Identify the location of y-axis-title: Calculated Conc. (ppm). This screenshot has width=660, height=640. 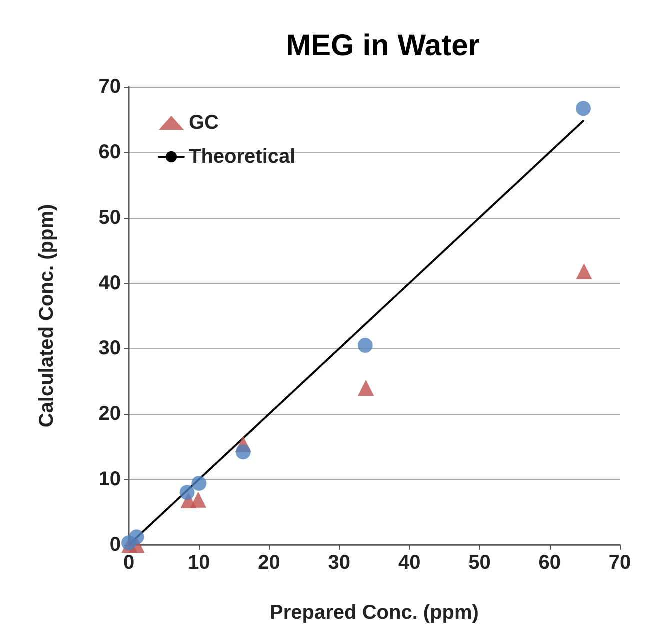
(47, 316).